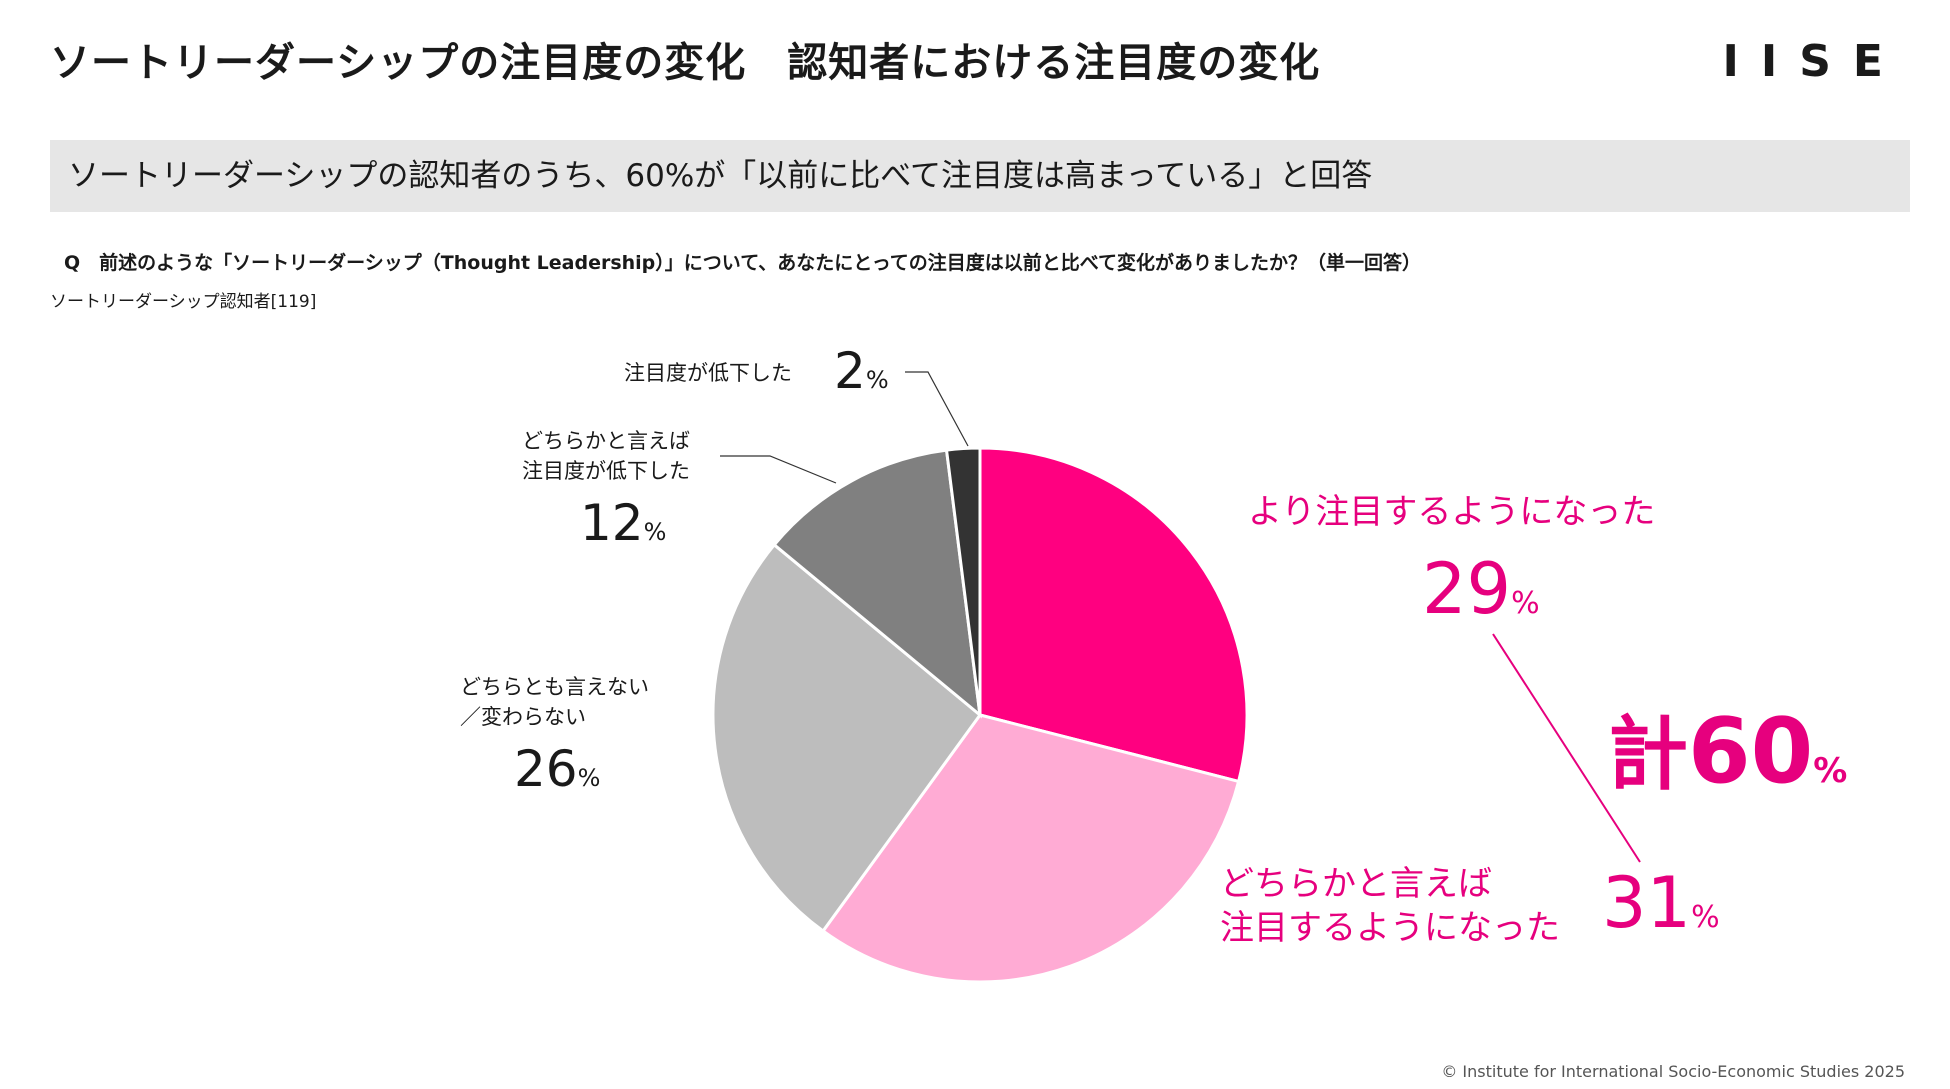 The image size is (1950, 1089). I want to click on total-unit: %, so click(1830, 771).